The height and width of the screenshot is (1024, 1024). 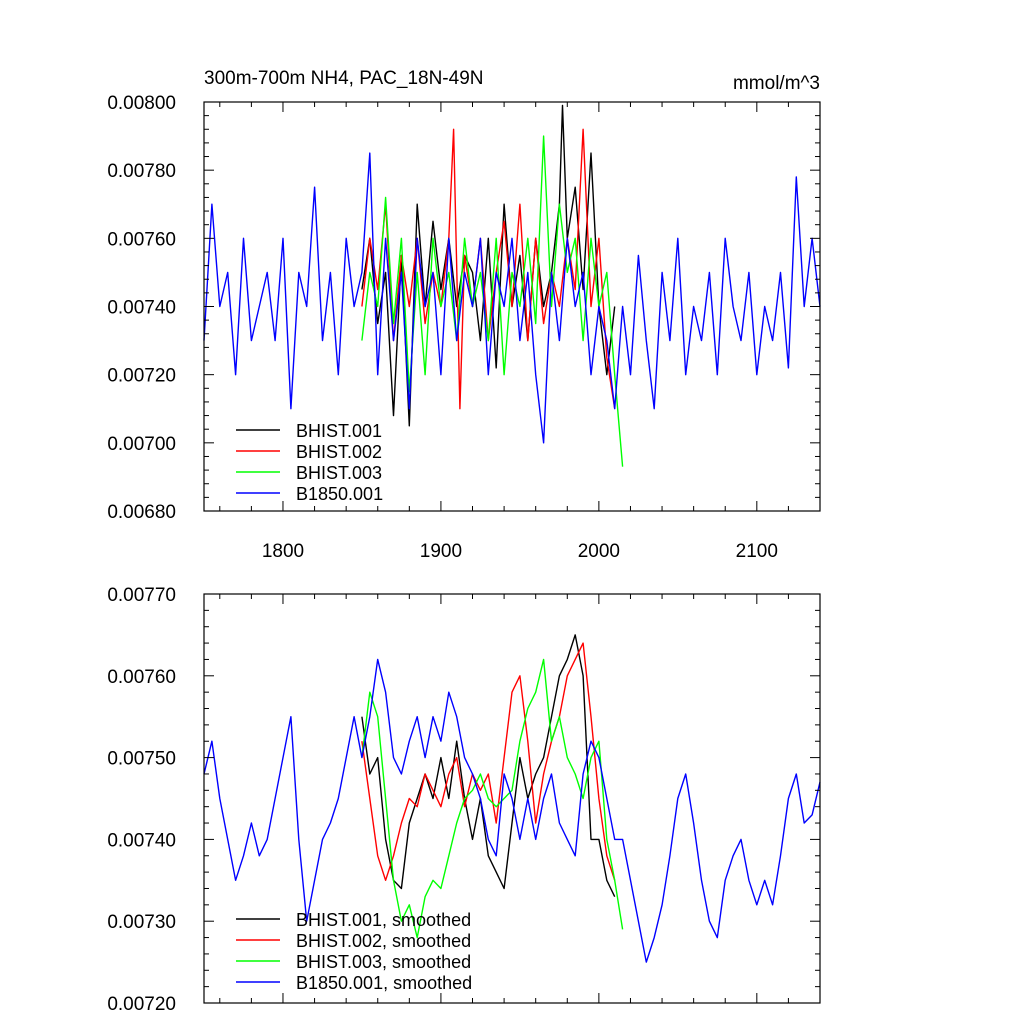 What do you see at coordinates (339, 494) in the screenshot?
I see `top-legend-label: B1850.001` at bounding box center [339, 494].